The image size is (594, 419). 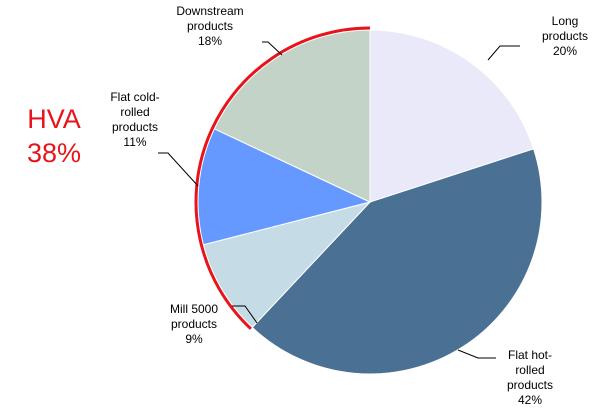 What do you see at coordinates (194, 316) in the screenshot?
I see `slice-name: Mill 5000 products` at bounding box center [194, 316].